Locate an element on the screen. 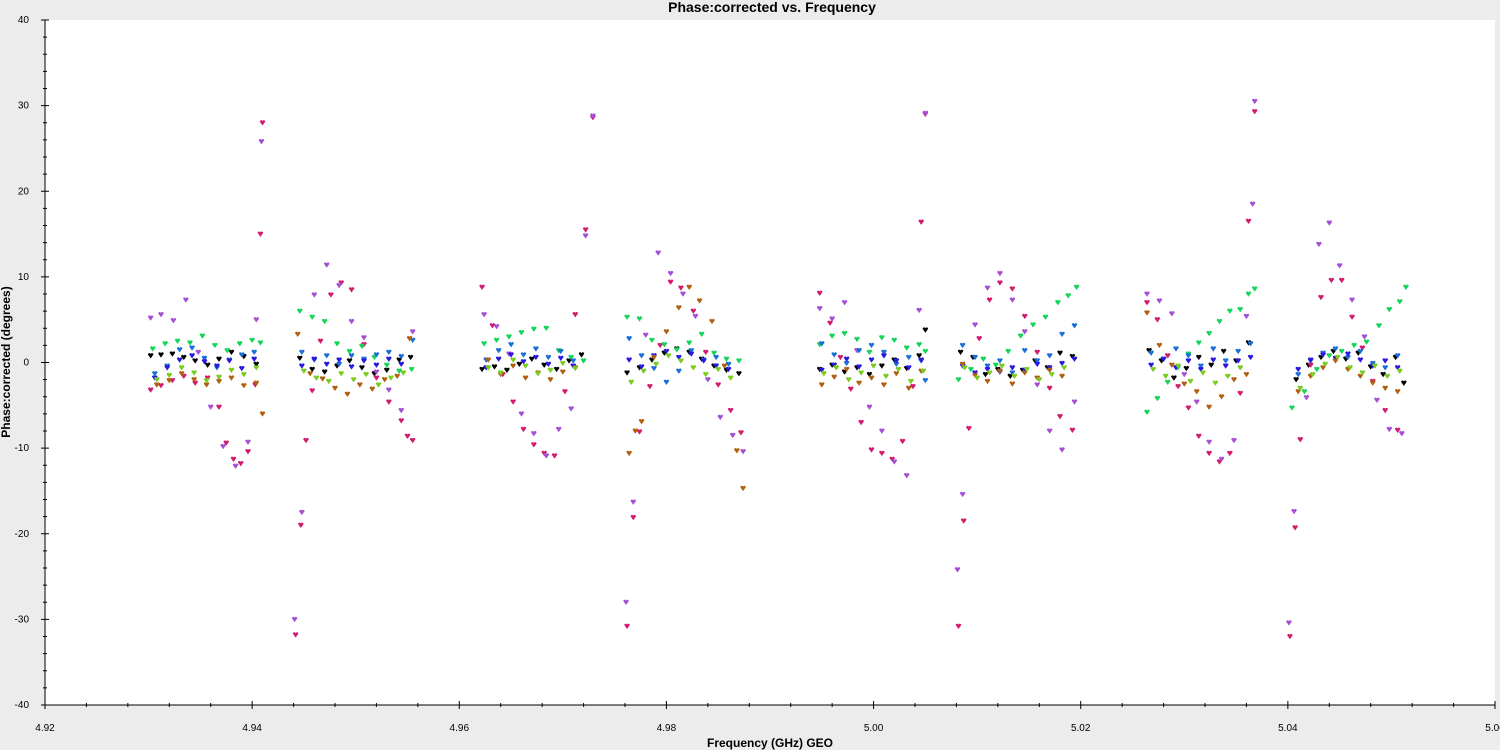 The height and width of the screenshot is (750, 1500). x-axis-label: Frequency (GHz) GEO is located at coordinates (770, 743).